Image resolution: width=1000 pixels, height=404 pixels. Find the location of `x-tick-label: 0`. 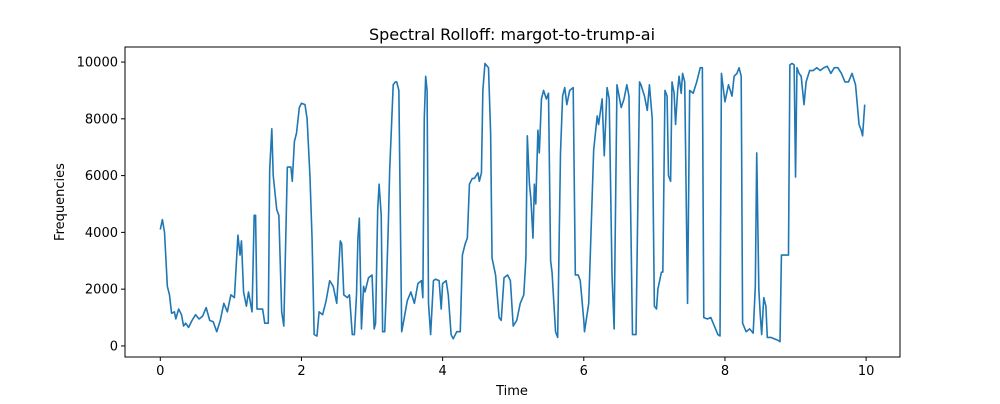

x-tick-label: 0 is located at coordinates (160, 371).